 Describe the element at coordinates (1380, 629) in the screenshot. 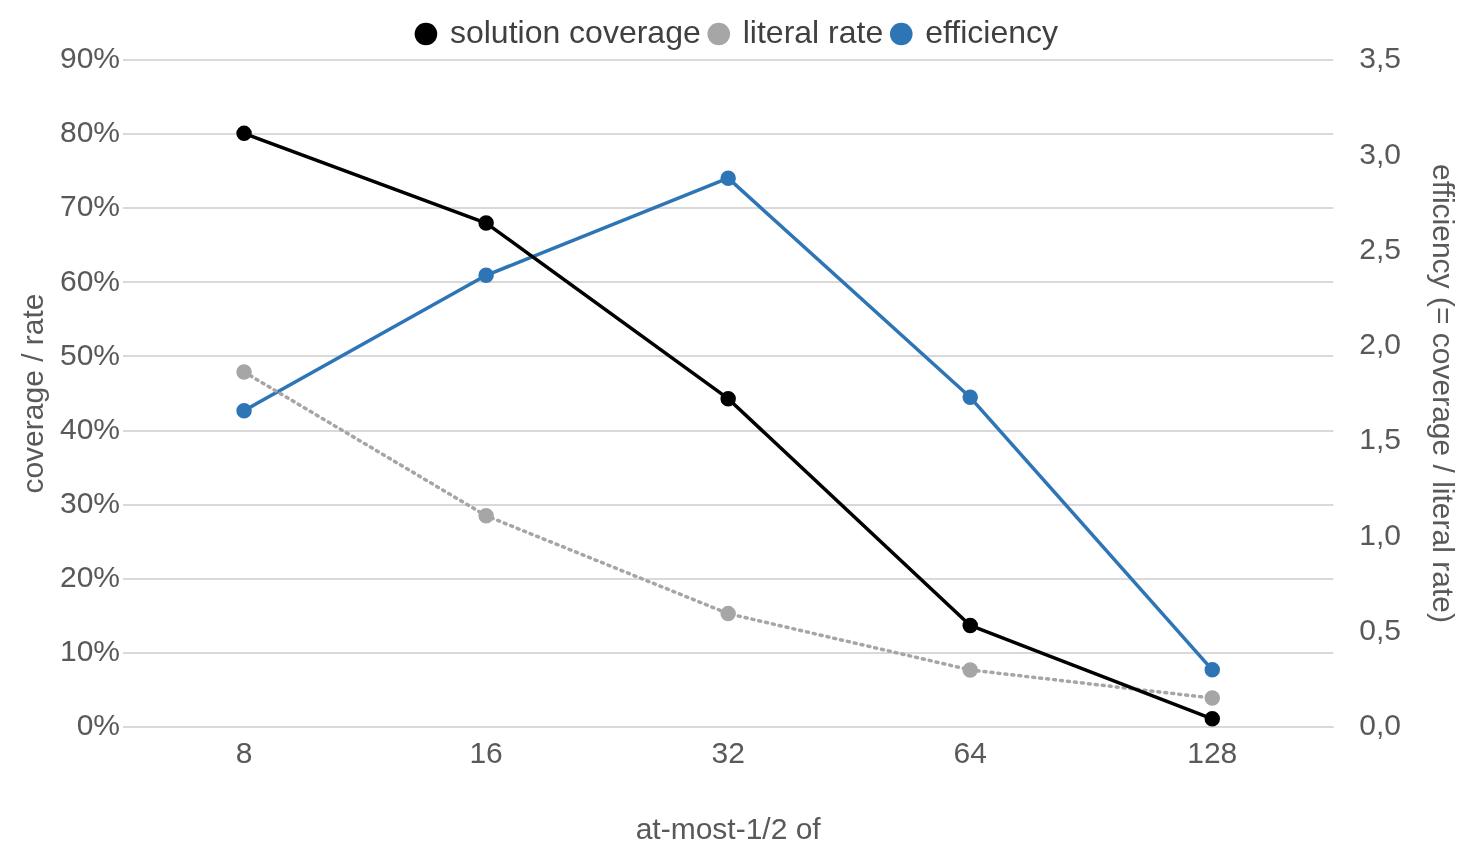

I see `y2-tick-label: 0,5` at that location.